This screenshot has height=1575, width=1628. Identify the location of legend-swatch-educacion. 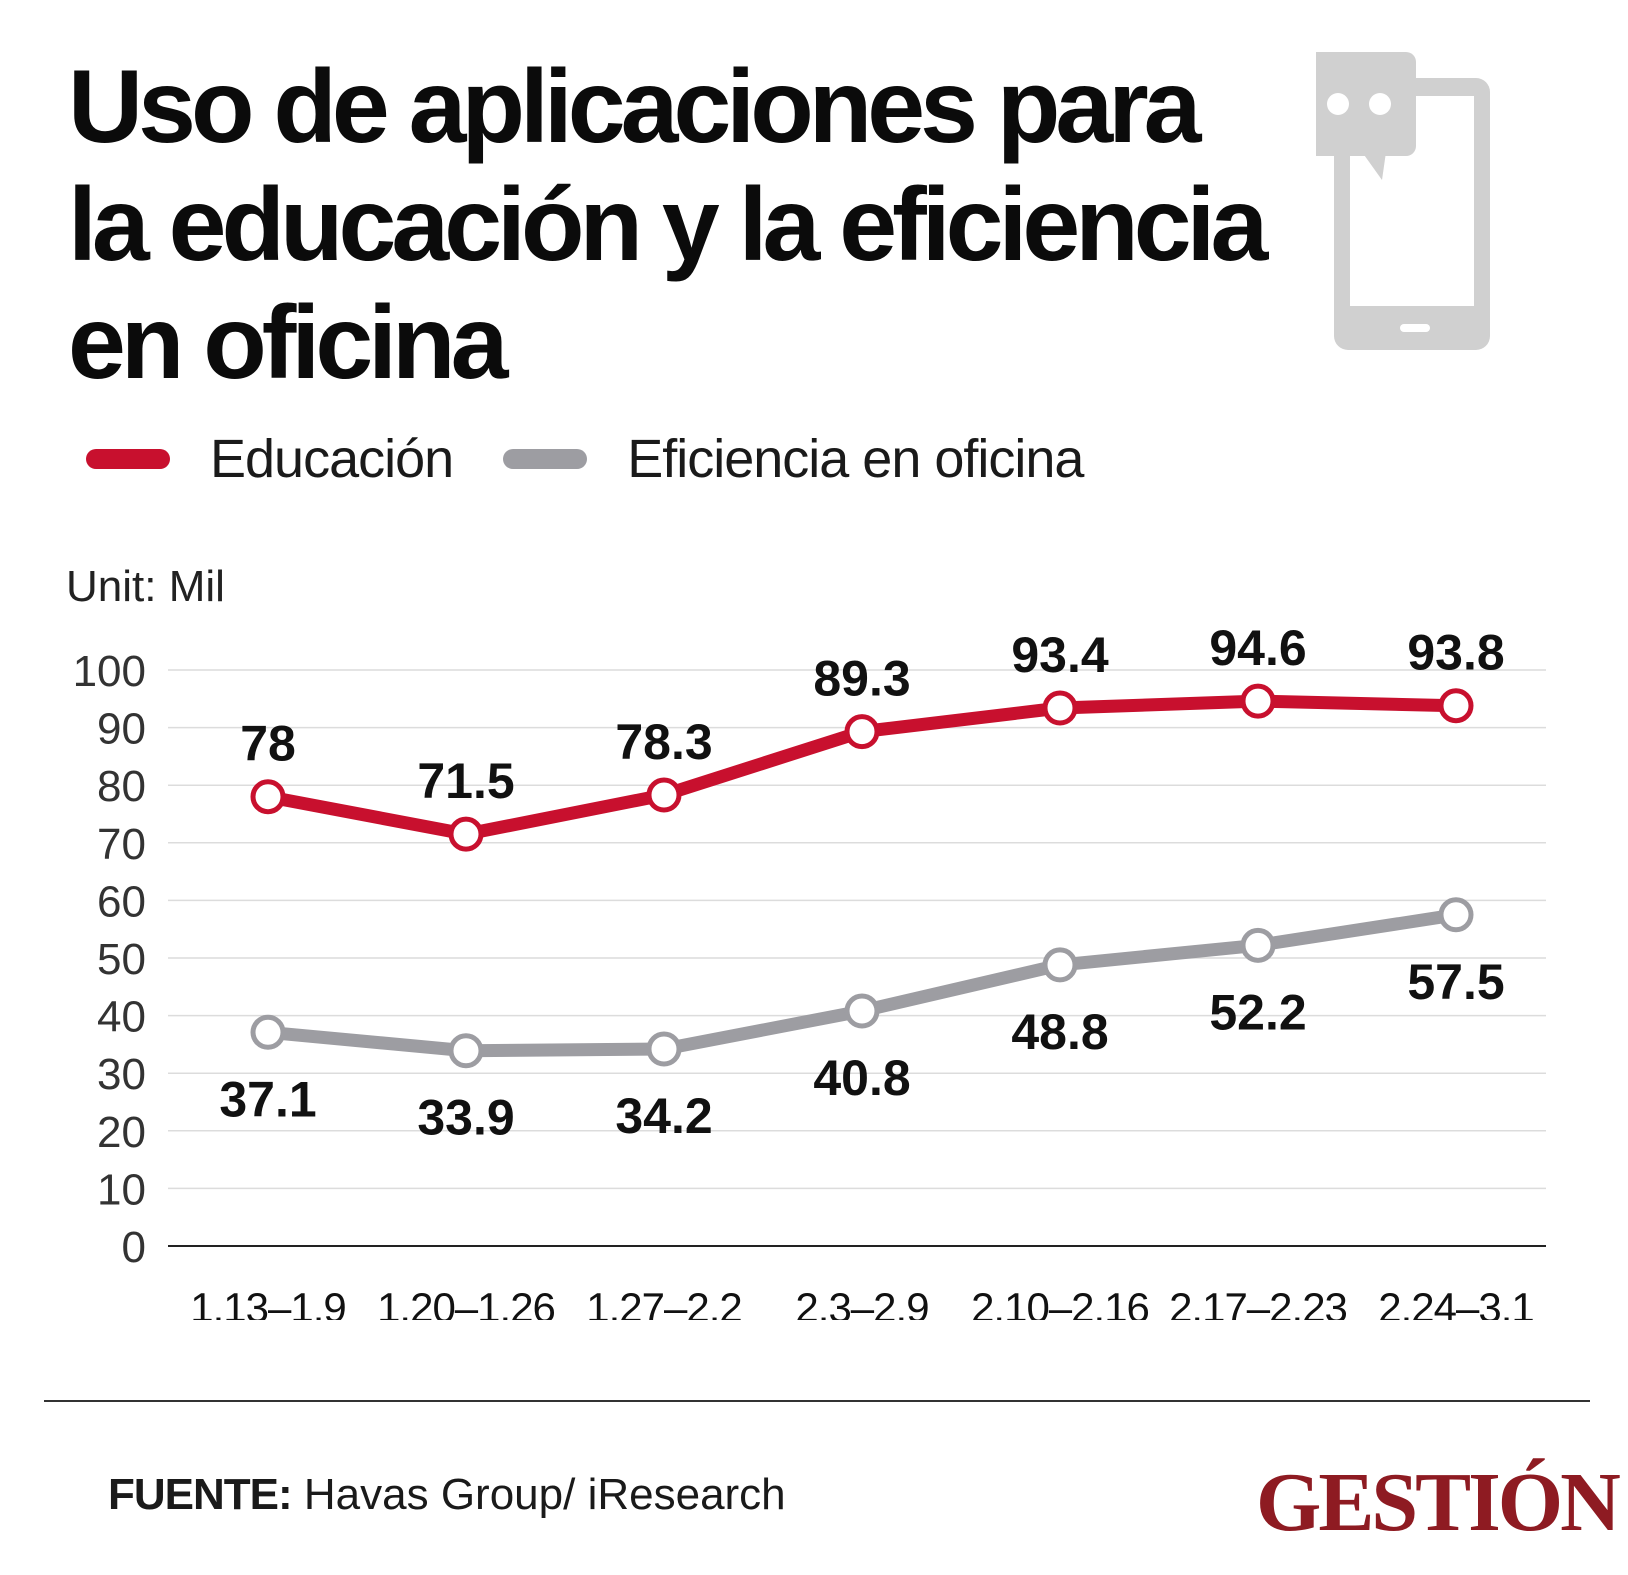
(128, 459).